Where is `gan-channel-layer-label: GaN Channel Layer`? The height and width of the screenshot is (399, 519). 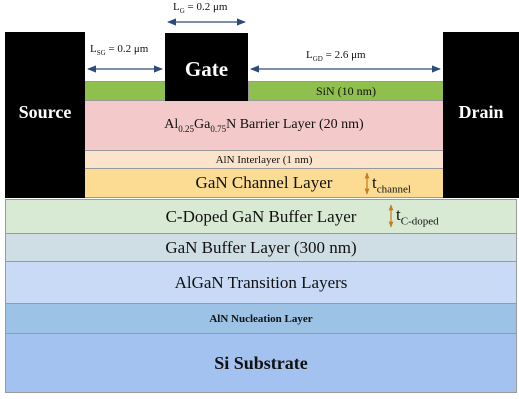
gan-channel-layer-label: GaN Channel Layer is located at coordinates (264, 182).